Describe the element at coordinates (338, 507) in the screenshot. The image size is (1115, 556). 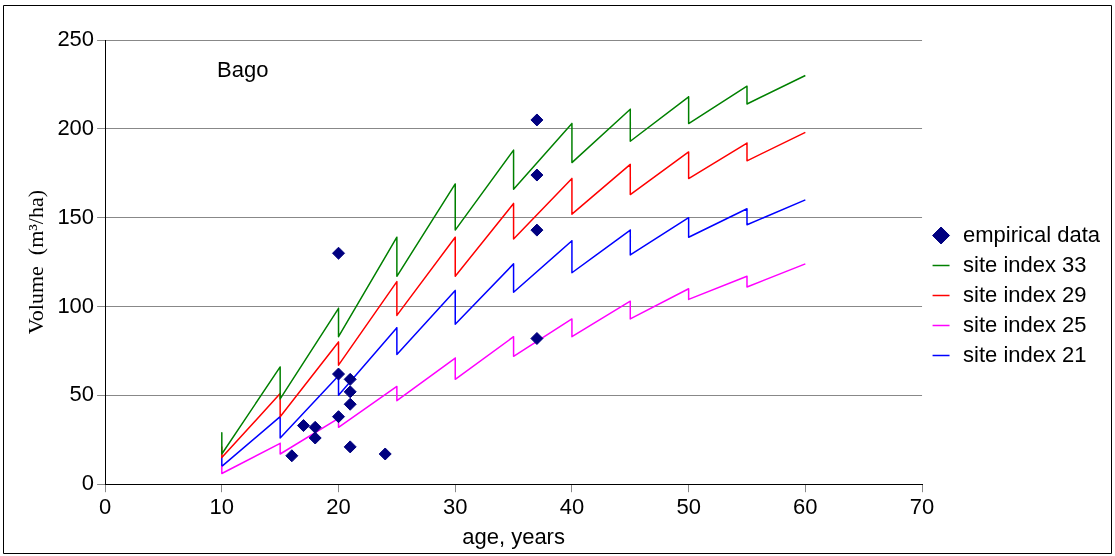
I see `x-tick-label: 20` at that location.